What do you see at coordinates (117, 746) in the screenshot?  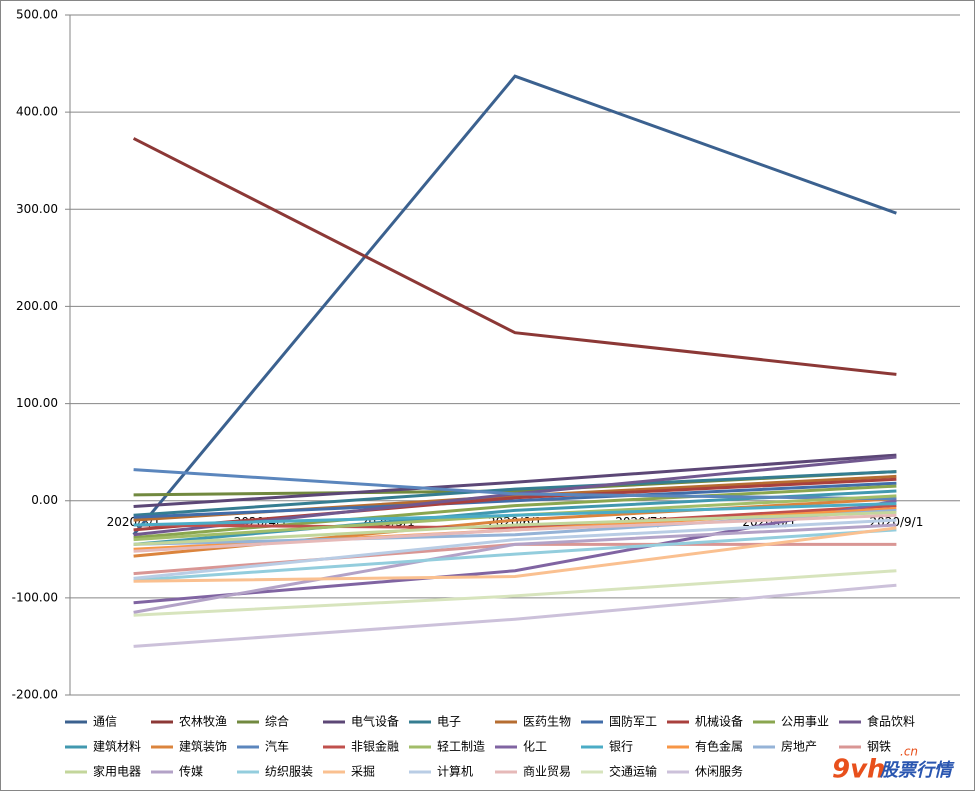 I see `legend-label: 建筑材料` at bounding box center [117, 746].